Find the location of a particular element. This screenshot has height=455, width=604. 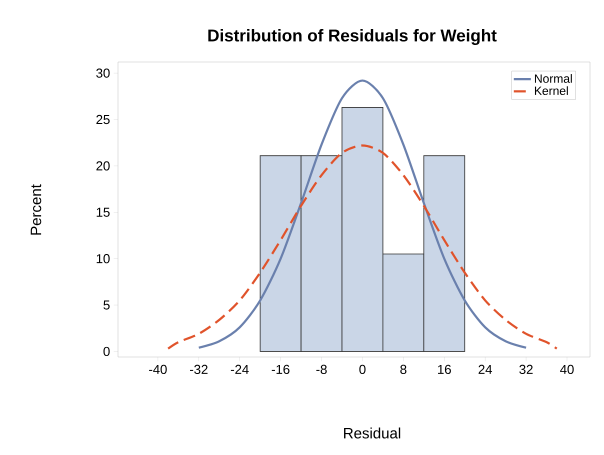

x-tick-label: -24 is located at coordinates (239, 369).